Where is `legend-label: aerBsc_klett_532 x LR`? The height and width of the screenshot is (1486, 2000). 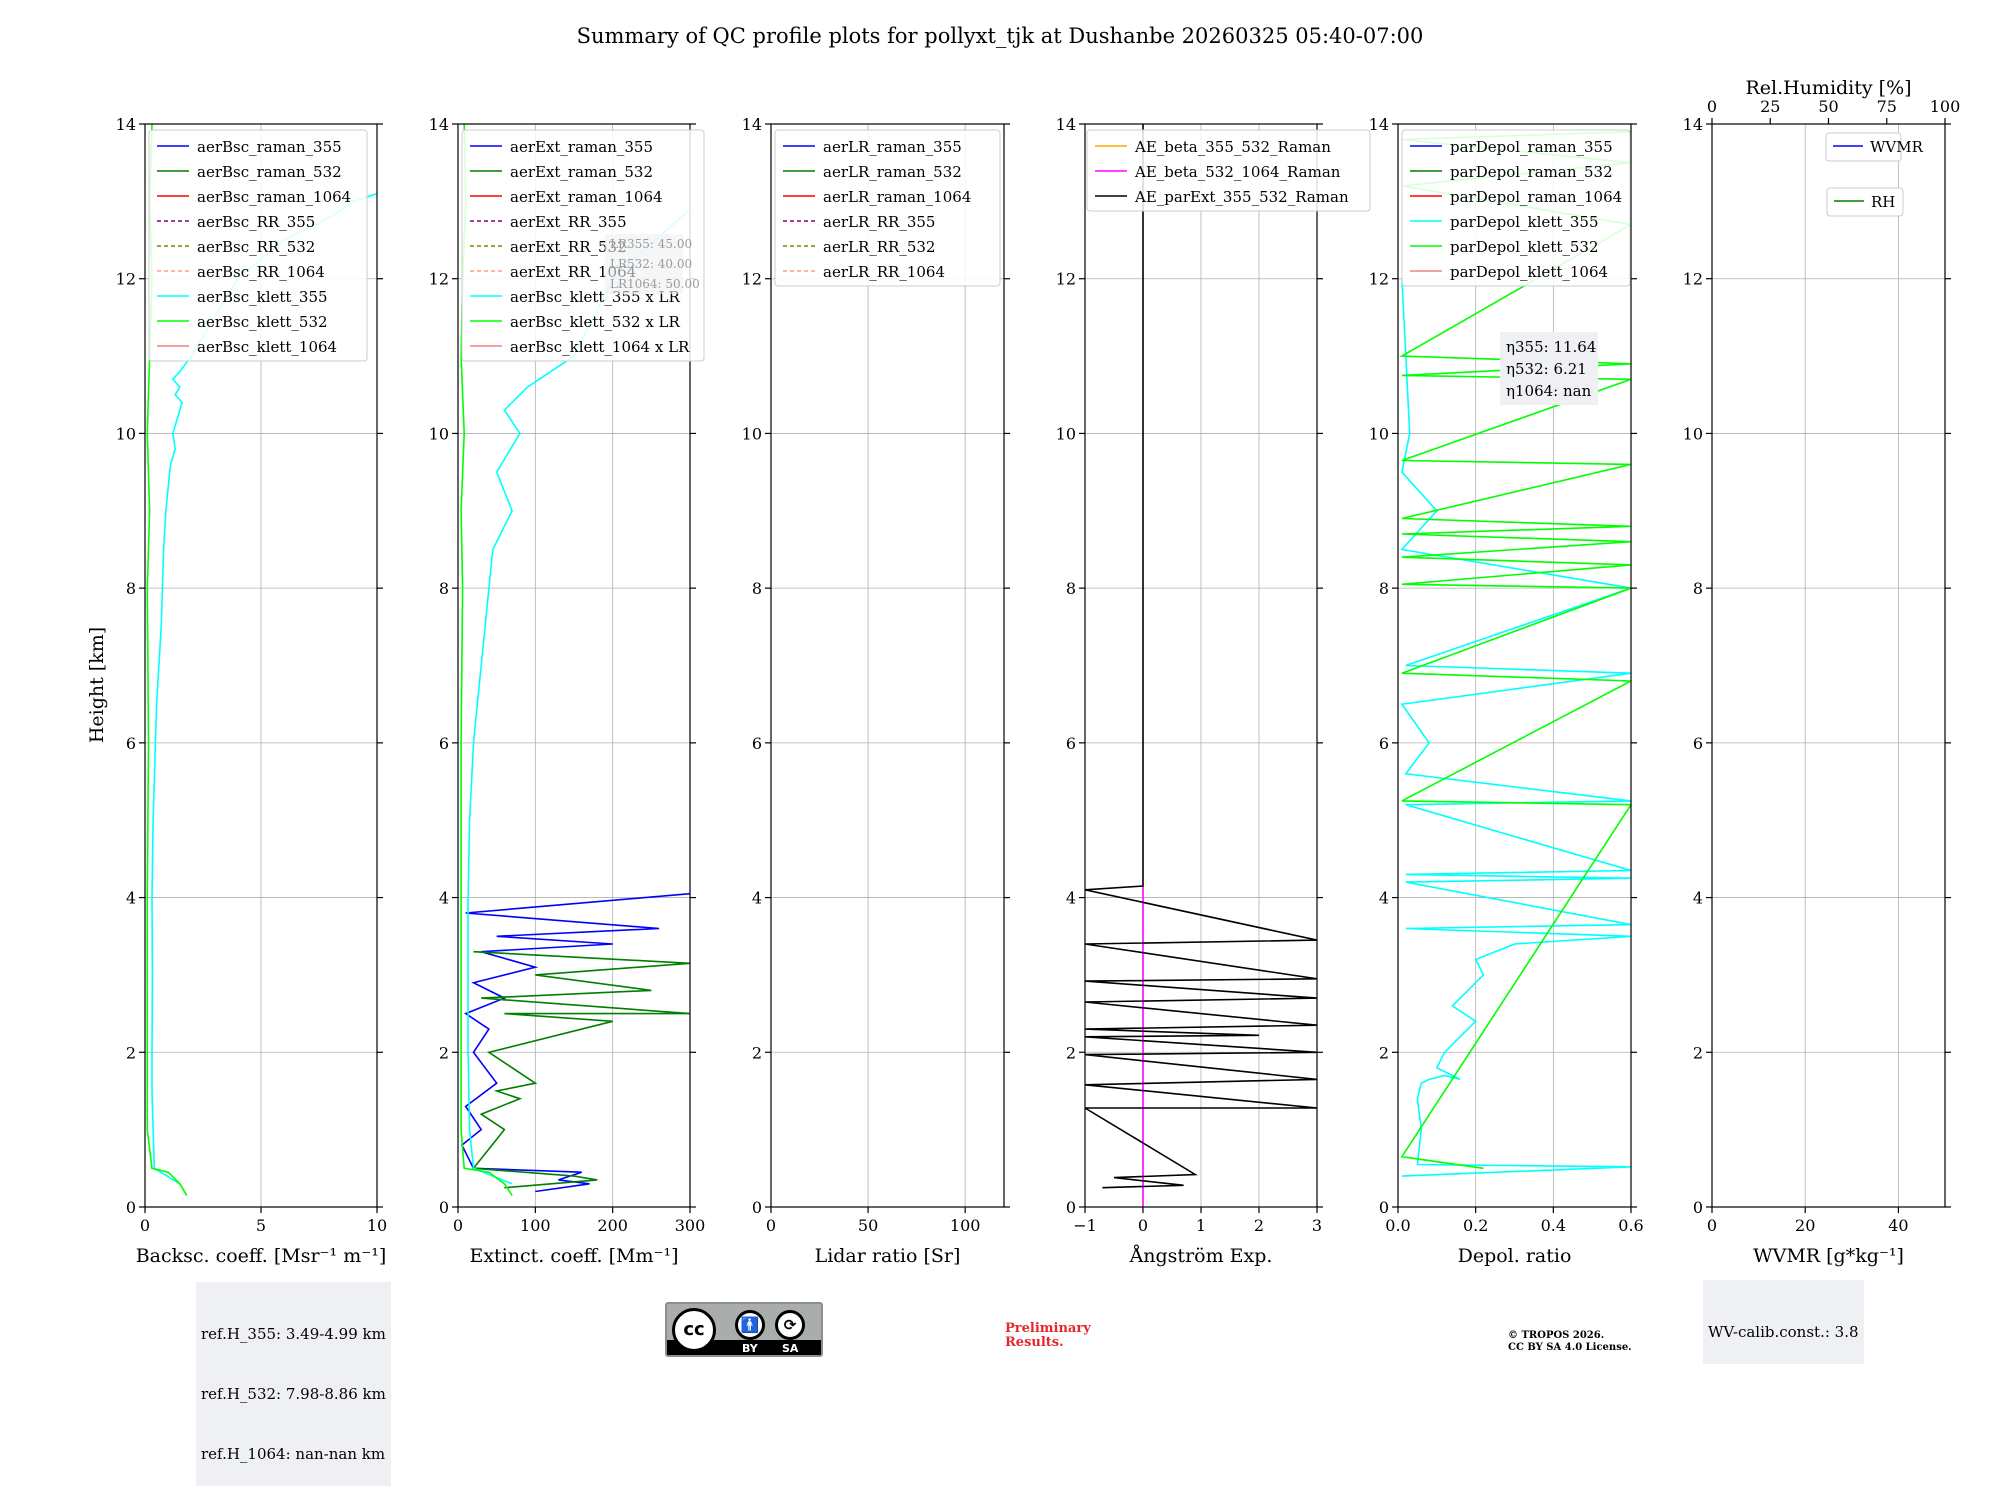 legend-label: aerBsc_klett_532 x LR is located at coordinates (595, 322).